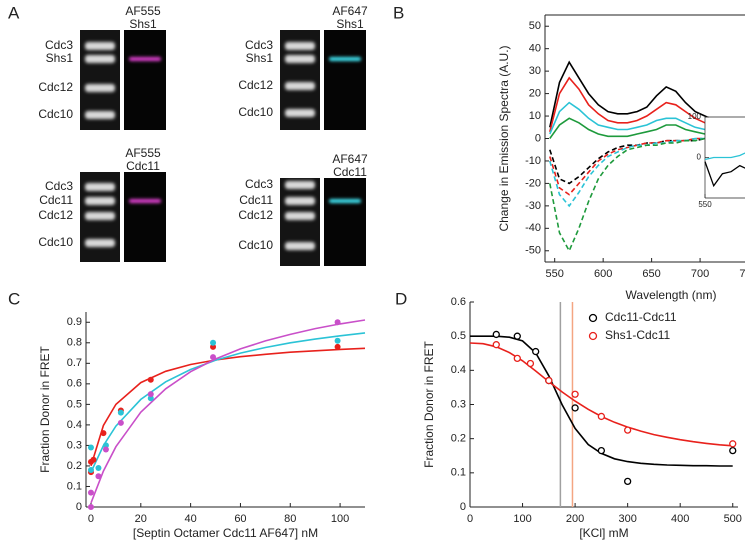 The height and width of the screenshot is (541, 745). What do you see at coordinates (429, 403) in the screenshot?
I see `y-axis-title: Fraction Donor in FRET` at bounding box center [429, 403].